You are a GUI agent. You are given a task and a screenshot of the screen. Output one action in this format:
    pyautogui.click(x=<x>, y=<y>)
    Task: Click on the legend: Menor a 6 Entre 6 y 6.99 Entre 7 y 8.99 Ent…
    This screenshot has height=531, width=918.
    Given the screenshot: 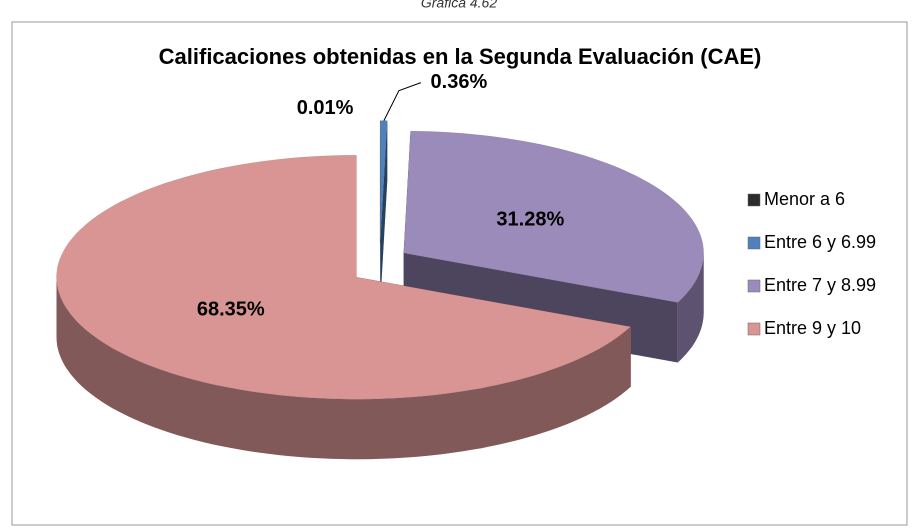 What is the action you would take?
    pyautogui.click(x=811, y=263)
    